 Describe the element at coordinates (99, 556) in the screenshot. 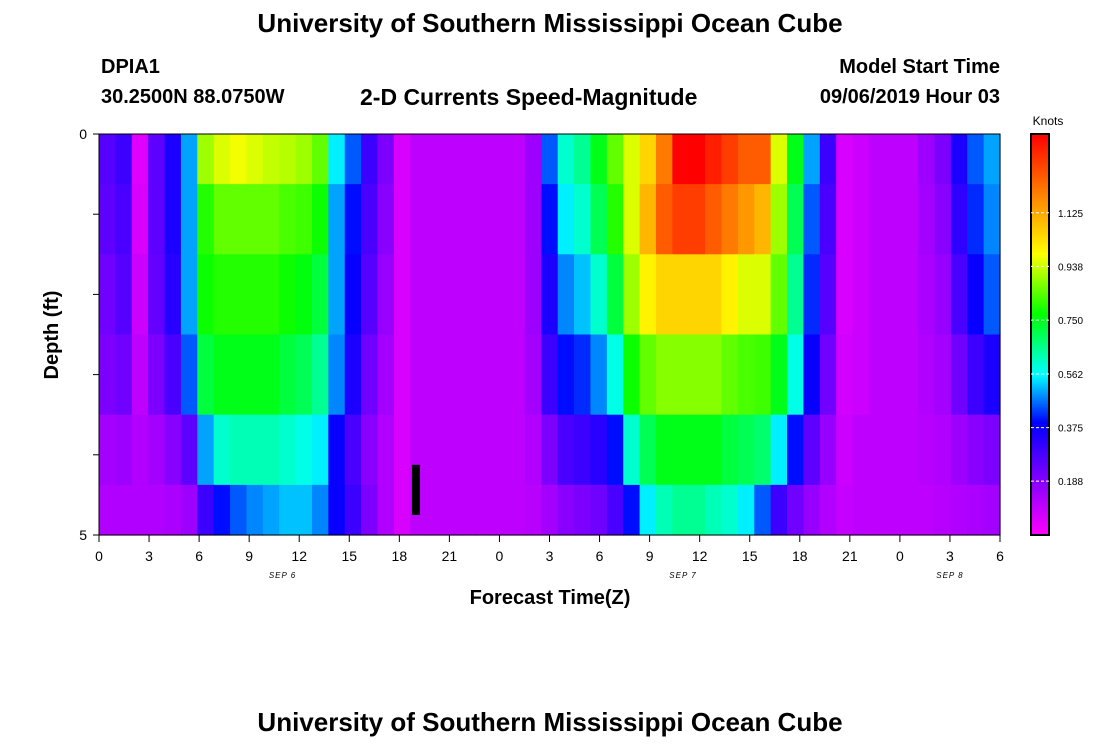

I see `x-tick-label: 0` at that location.